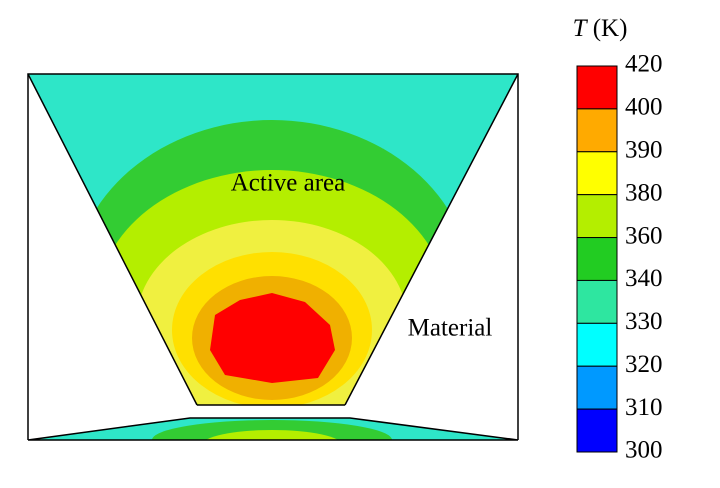 This screenshot has height=488, width=720. What do you see at coordinates (644, 364) in the screenshot?
I see `colorbar-level: 320` at bounding box center [644, 364].